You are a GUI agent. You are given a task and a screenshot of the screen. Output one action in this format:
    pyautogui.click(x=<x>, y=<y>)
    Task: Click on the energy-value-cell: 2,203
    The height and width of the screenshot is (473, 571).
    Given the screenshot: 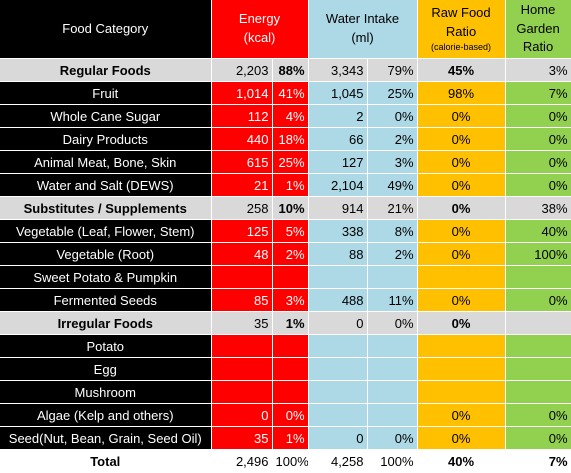 What is the action you would take?
    pyautogui.click(x=242, y=70)
    